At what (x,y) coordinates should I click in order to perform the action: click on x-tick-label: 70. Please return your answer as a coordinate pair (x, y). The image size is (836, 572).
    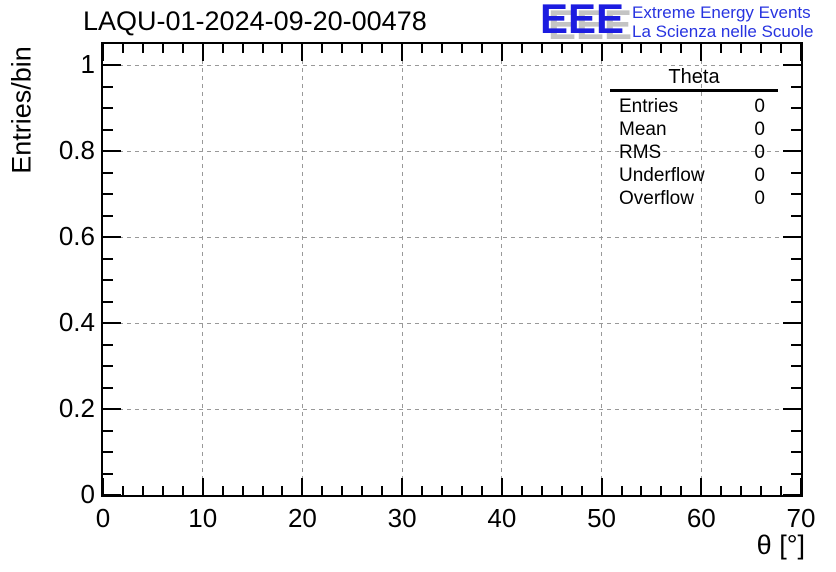
    Looking at the image, I should click on (801, 518).